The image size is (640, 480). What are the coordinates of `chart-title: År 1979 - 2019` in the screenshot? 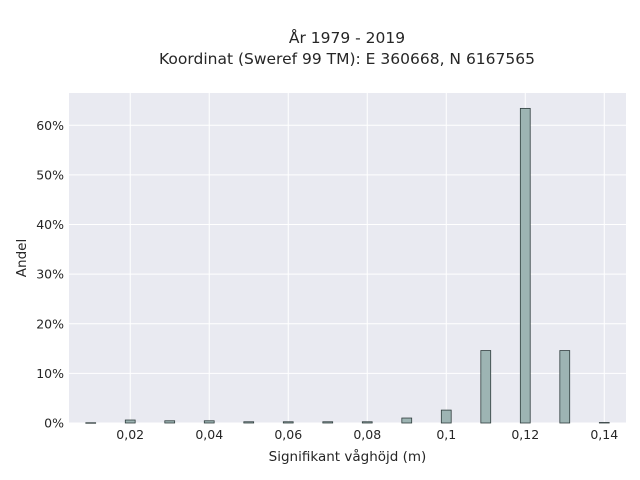 It's located at (347, 38).